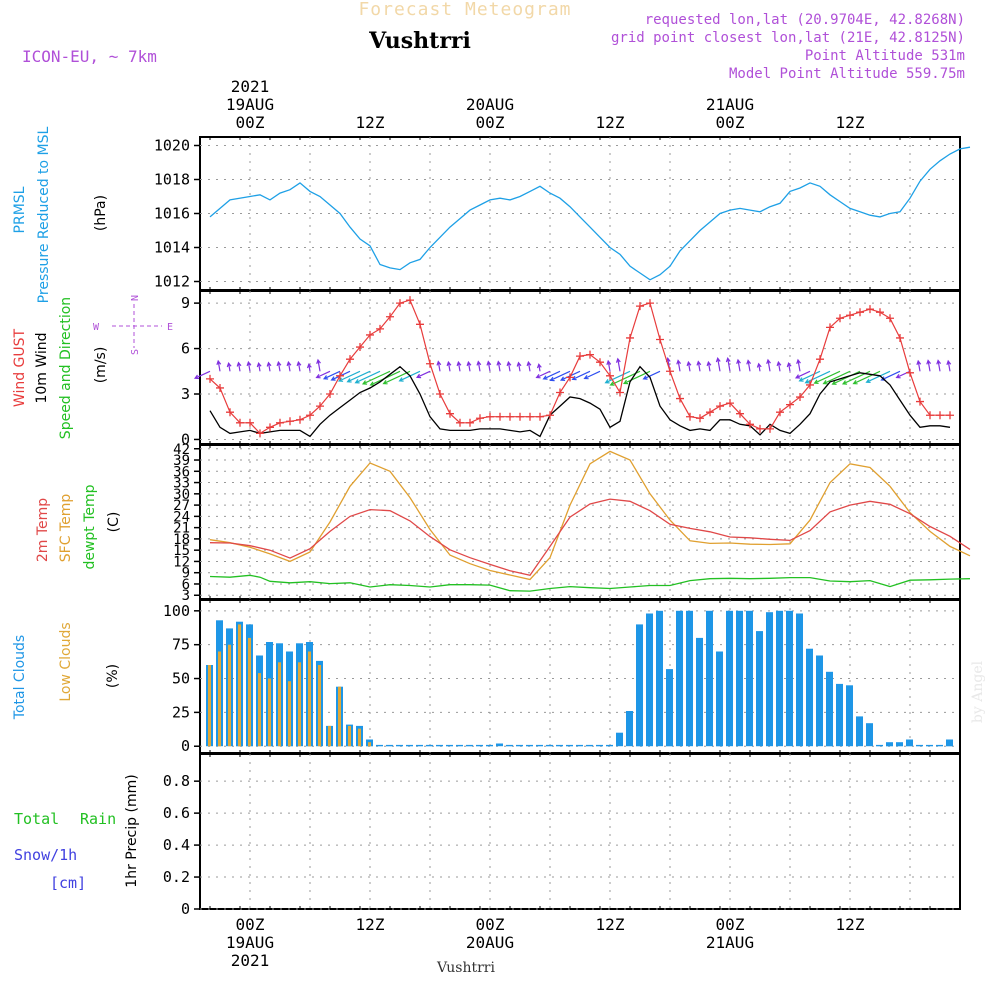 The height and width of the screenshot is (1000, 1000). What do you see at coordinates (978, 691) in the screenshot?
I see `credit-label: by Angel` at bounding box center [978, 691].